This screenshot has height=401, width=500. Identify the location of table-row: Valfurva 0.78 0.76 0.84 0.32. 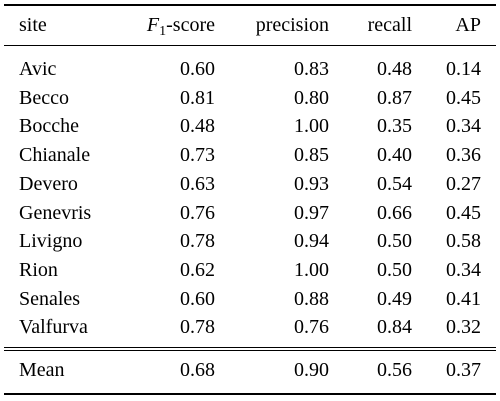
(250, 327).